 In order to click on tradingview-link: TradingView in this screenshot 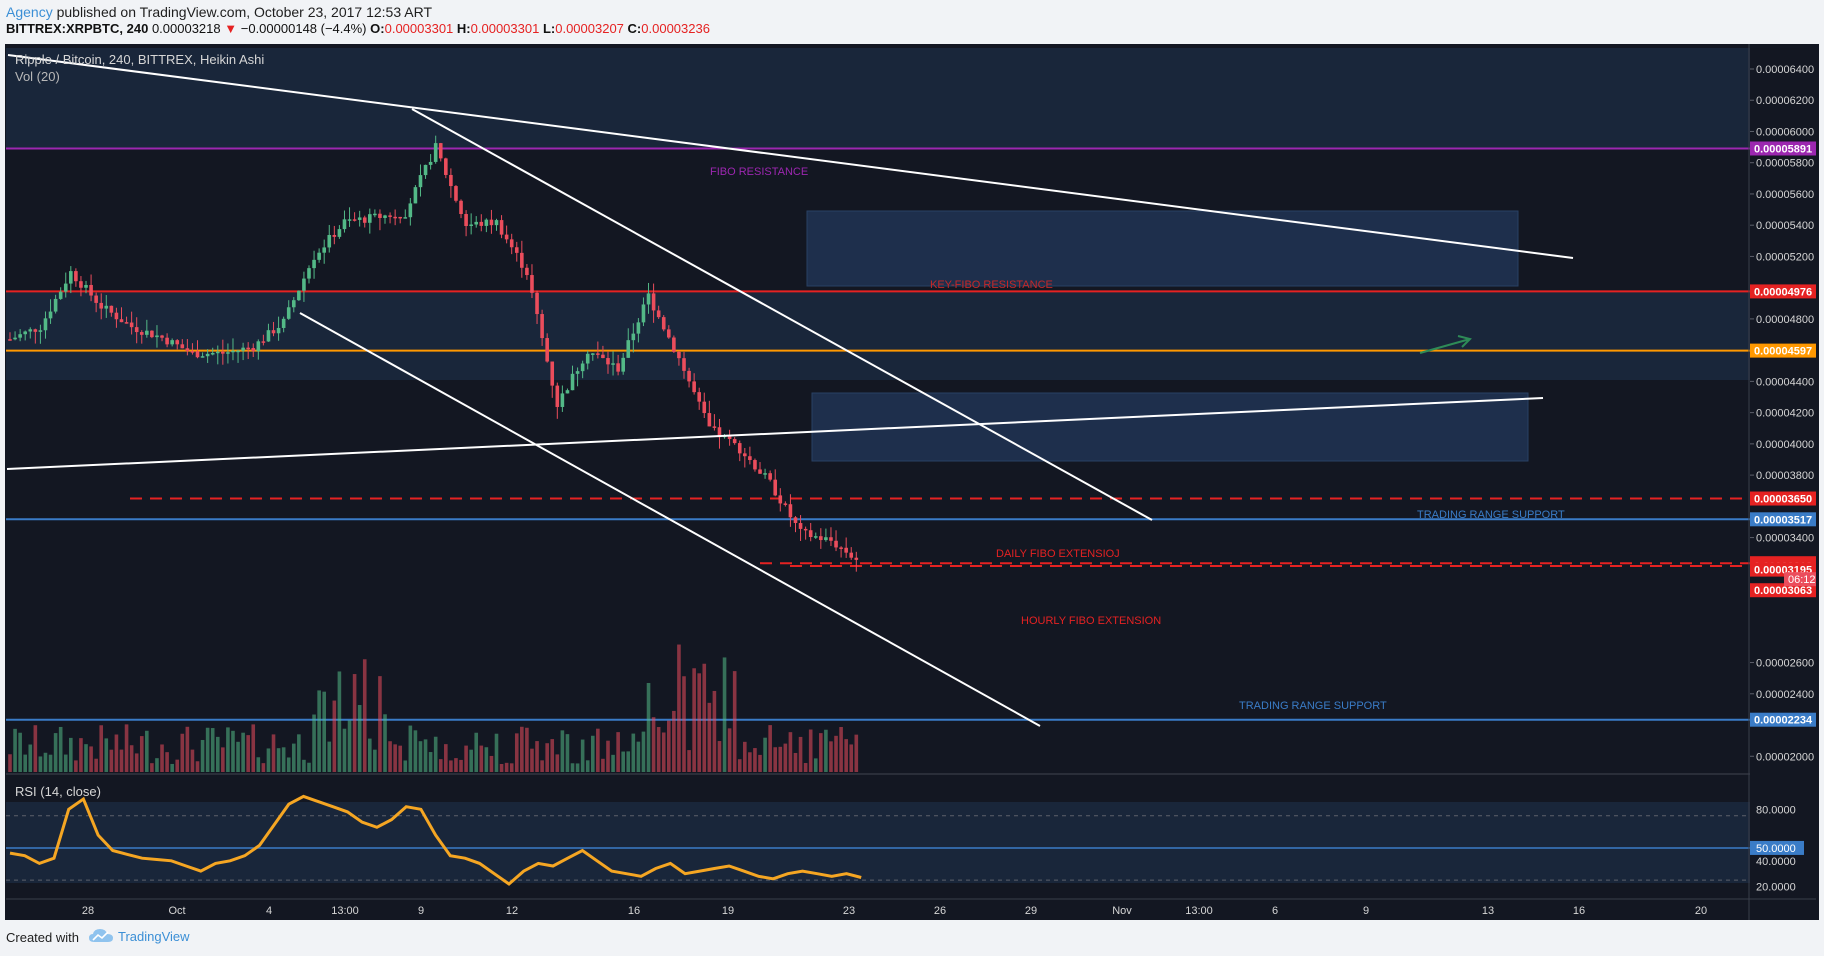, I will do `click(154, 936)`.